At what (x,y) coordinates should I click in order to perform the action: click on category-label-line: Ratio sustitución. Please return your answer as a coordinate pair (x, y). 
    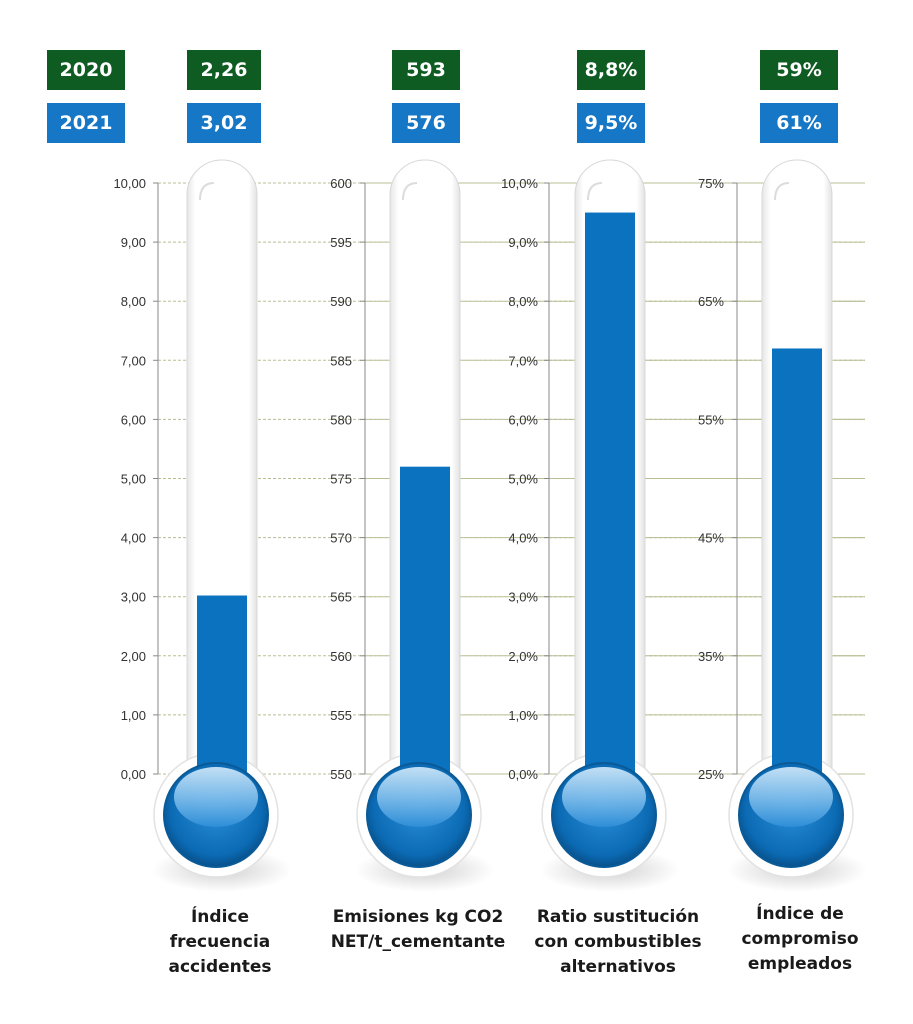
    Looking at the image, I should click on (618, 917).